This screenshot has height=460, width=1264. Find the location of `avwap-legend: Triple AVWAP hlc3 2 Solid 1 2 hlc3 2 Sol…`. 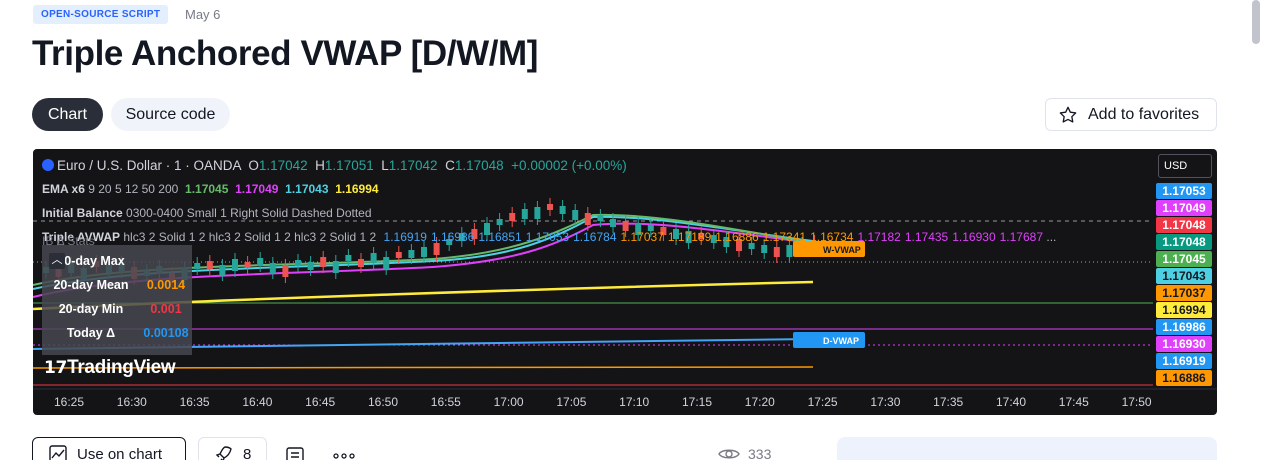

avwap-legend: Triple AVWAP hlc3 2 Solid 1 2 hlc3 2 Sol… is located at coordinates (549, 237).